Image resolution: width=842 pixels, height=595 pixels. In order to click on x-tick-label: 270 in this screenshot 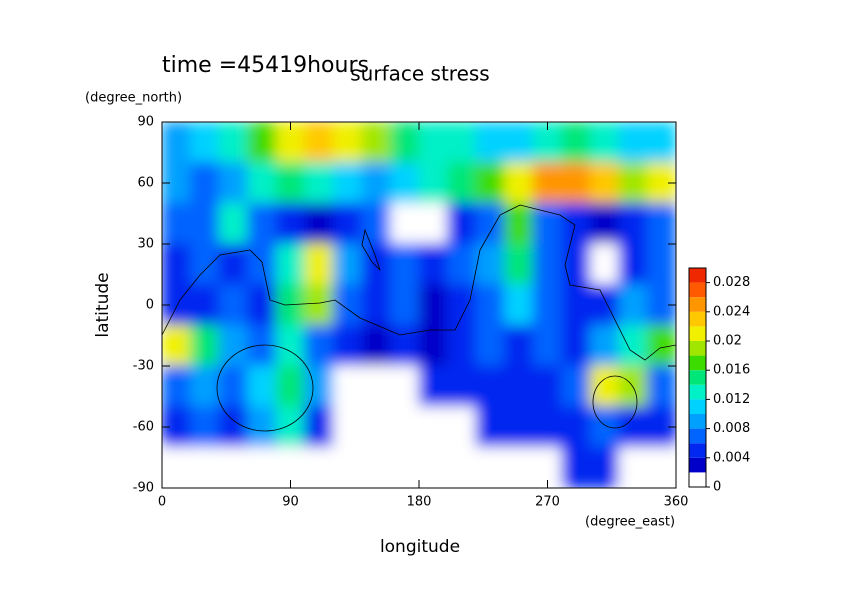, I will do `click(547, 502)`.